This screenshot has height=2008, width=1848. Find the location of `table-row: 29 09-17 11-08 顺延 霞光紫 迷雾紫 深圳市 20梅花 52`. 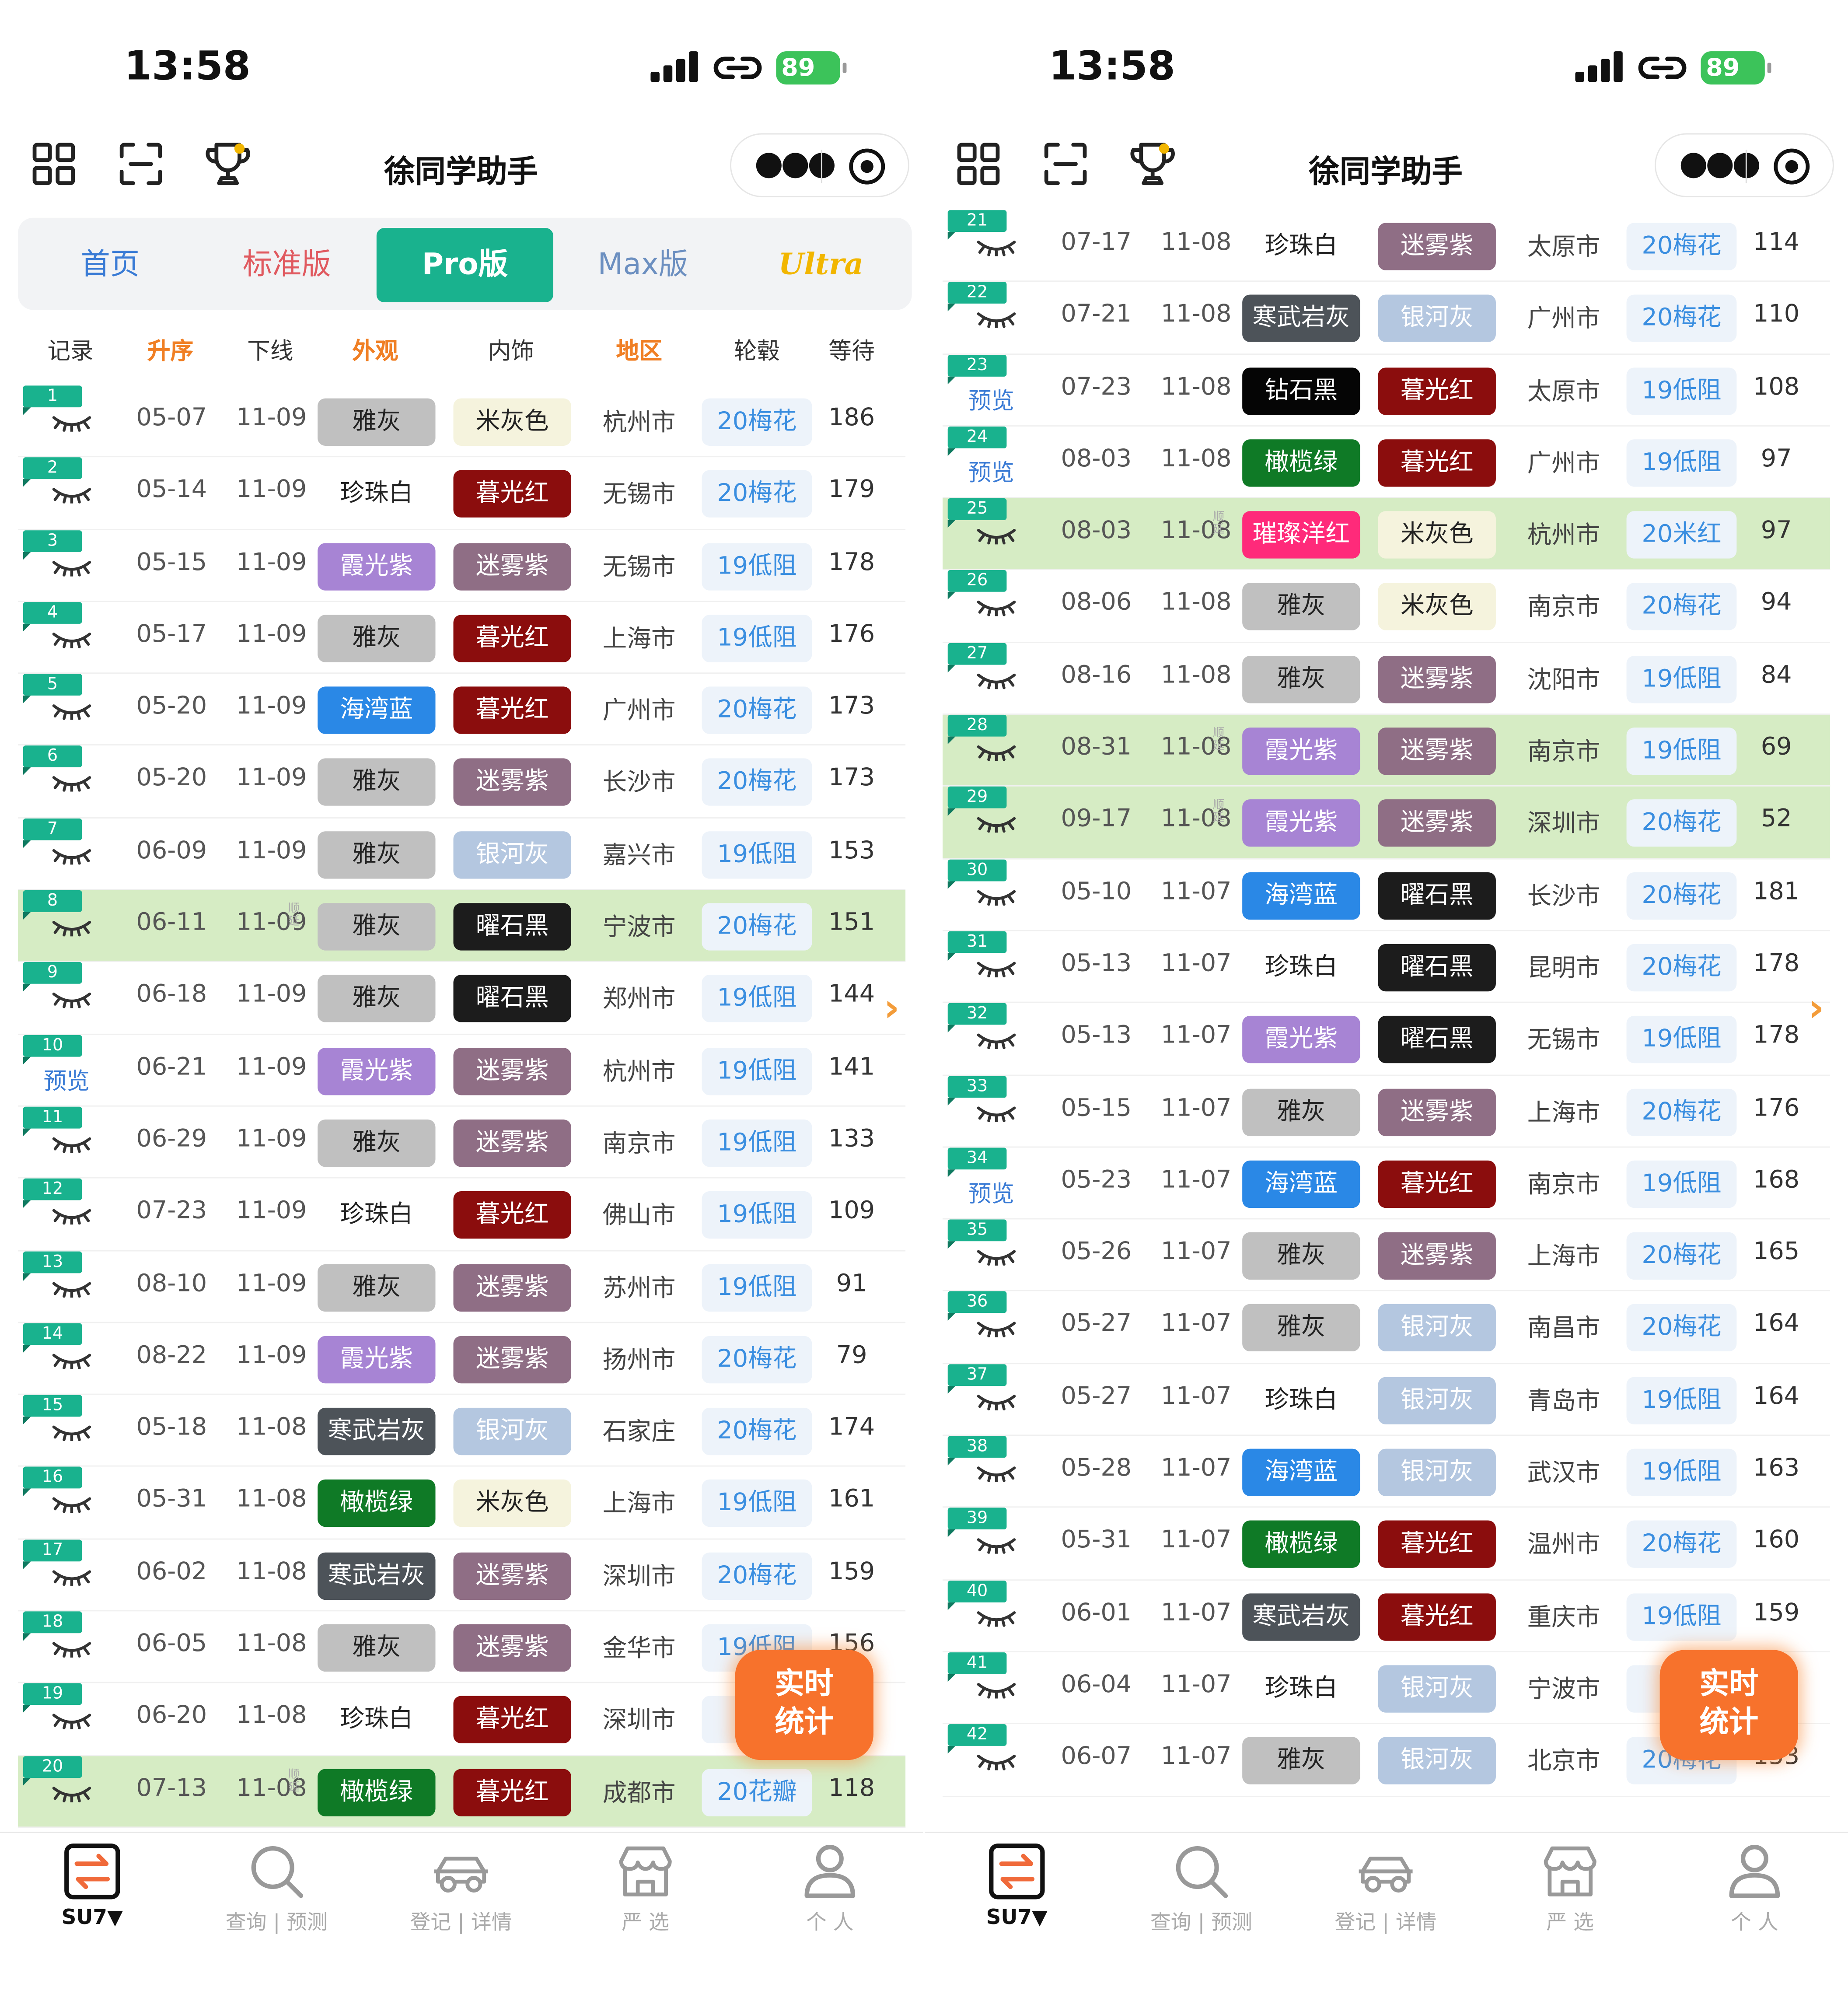

table-row: 29 09-17 11-08 顺延 霞光紫 迷雾紫 深圳市 20梅花 52 is located at coordinates (1387, 823).